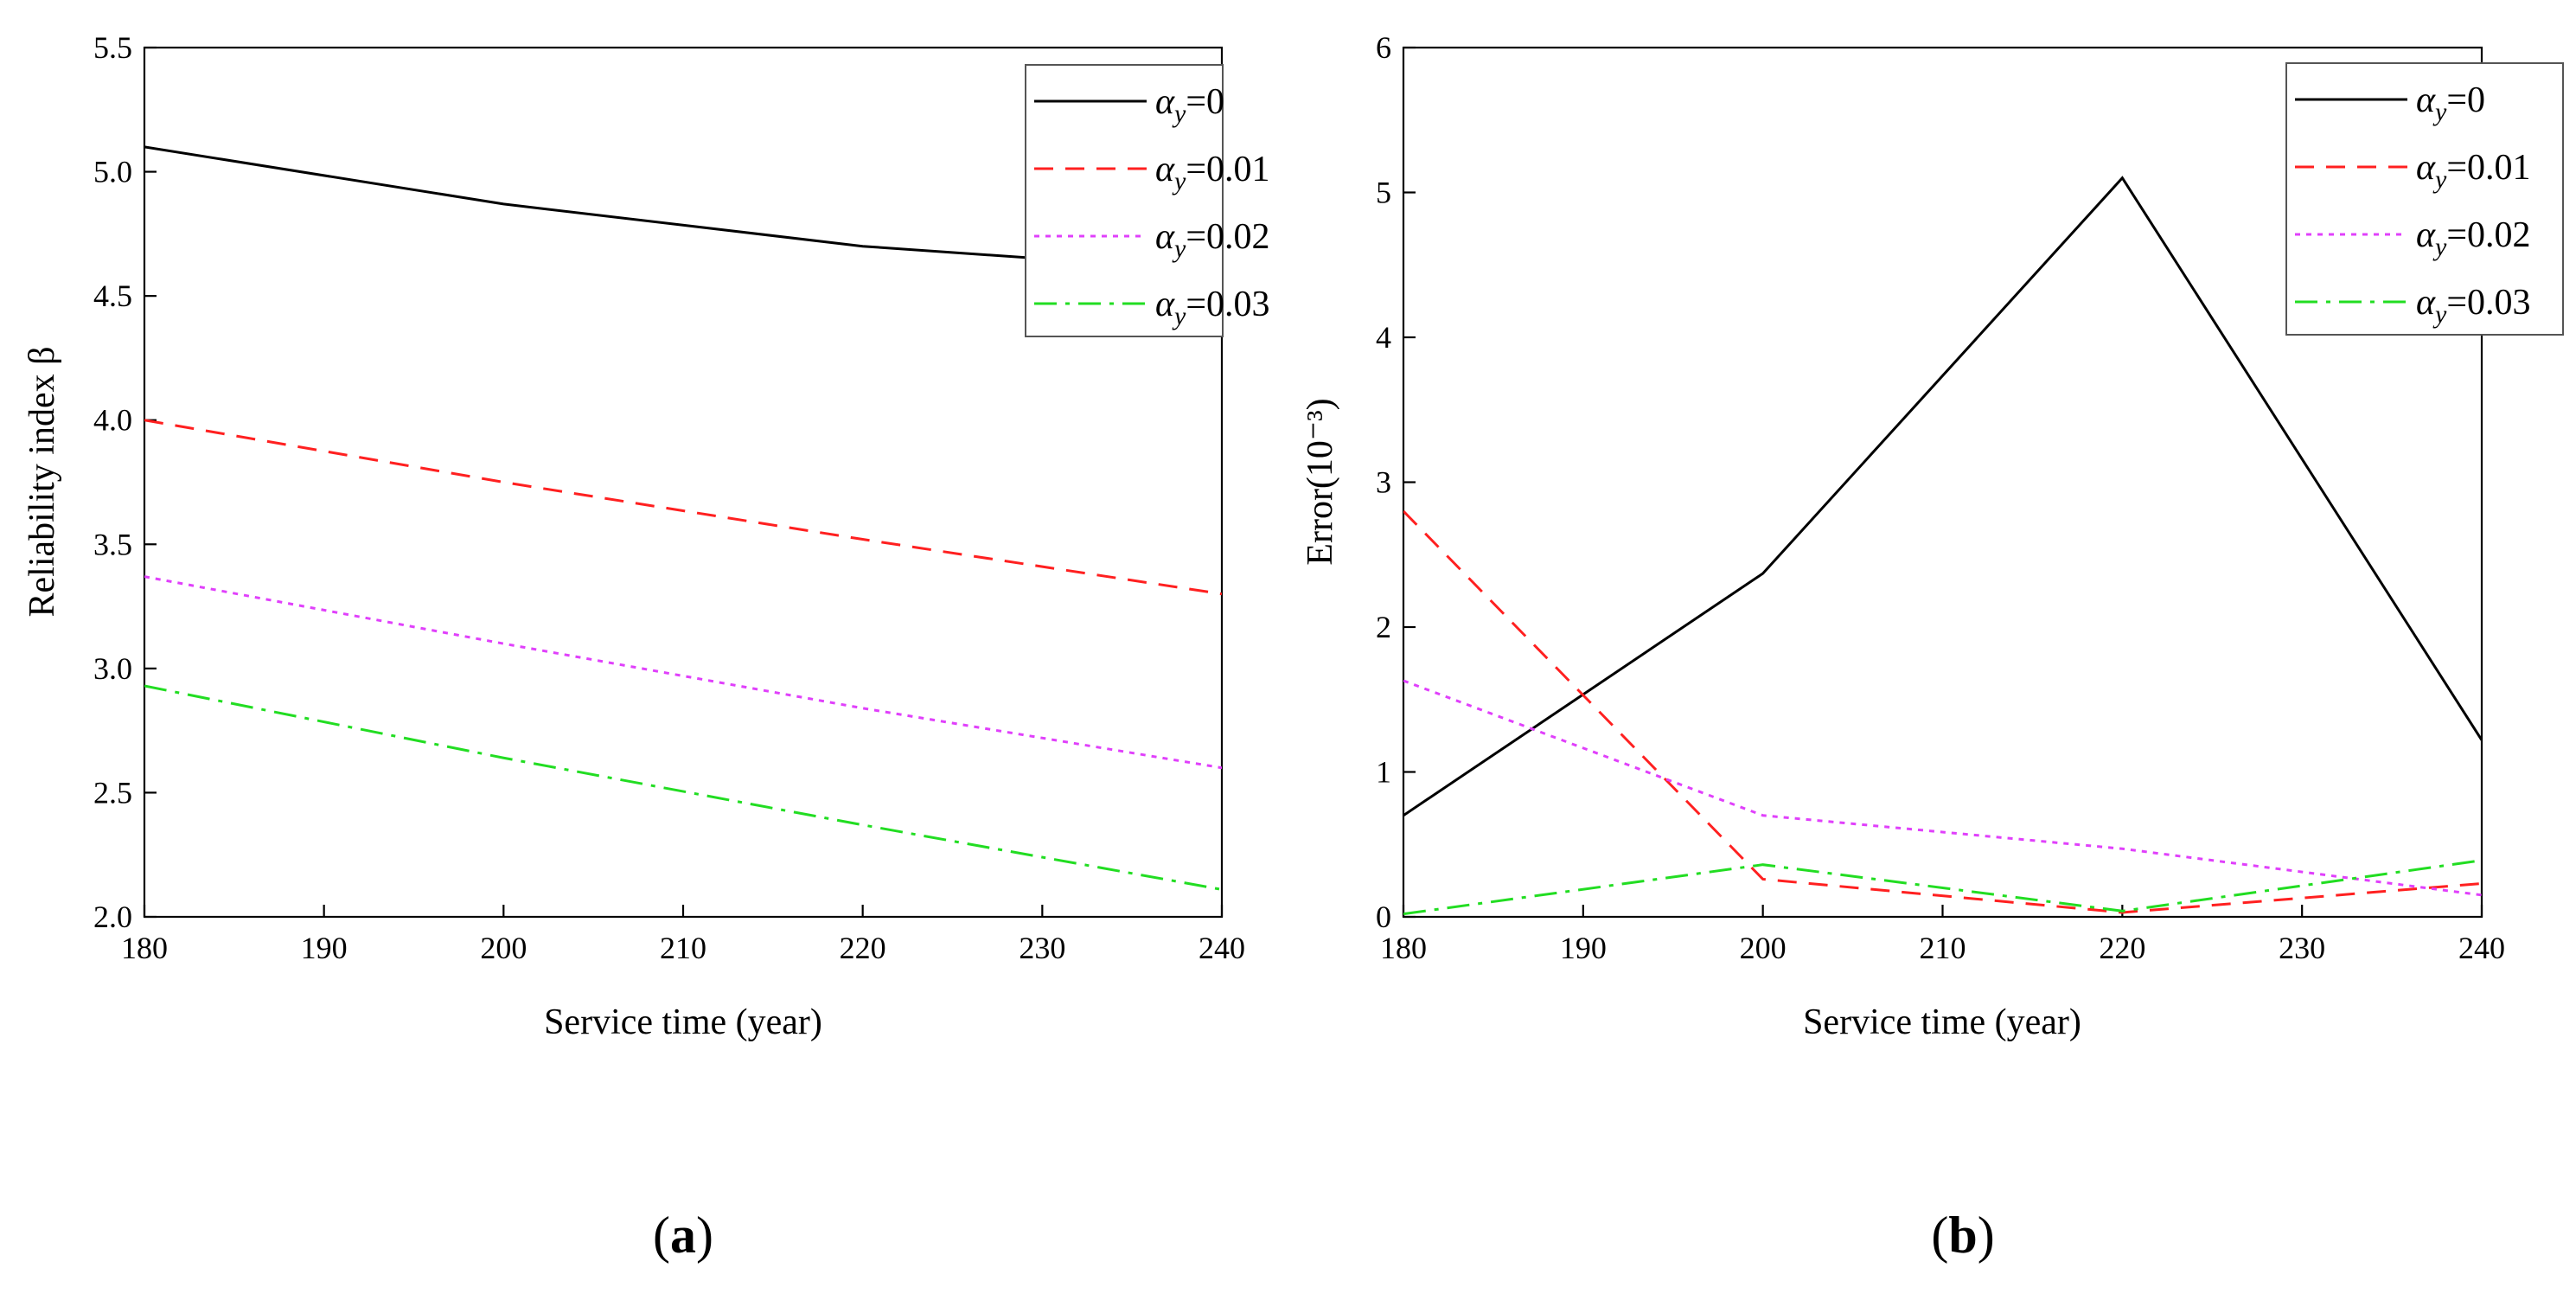  What do you see at coordinates (42, 482) in the screenshot?
I see `y-axis-title: Reliability index β` at bounding box center [42, 482].